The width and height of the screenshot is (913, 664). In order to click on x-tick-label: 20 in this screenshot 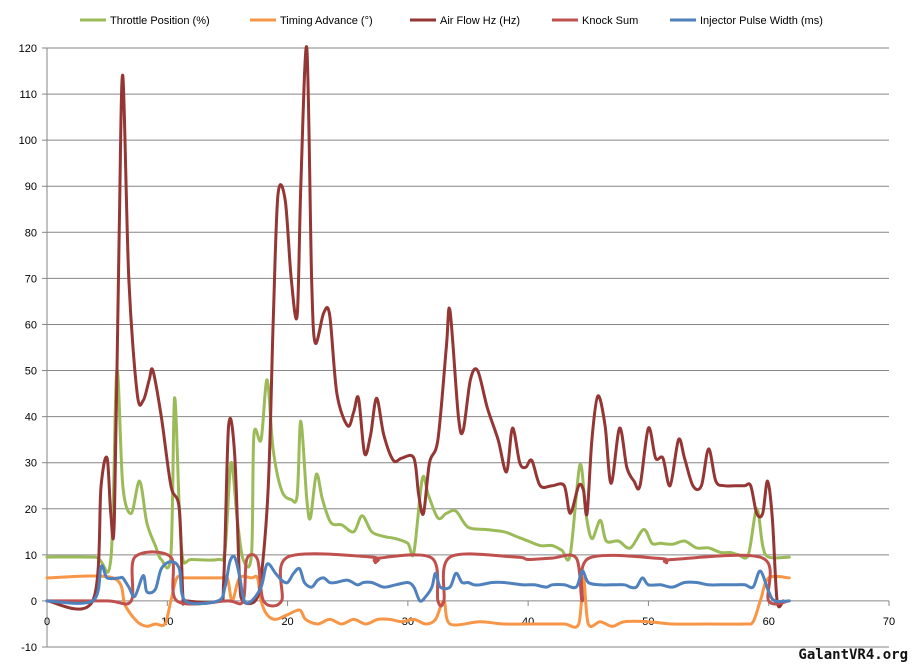, I will do `click(287, 622)`.